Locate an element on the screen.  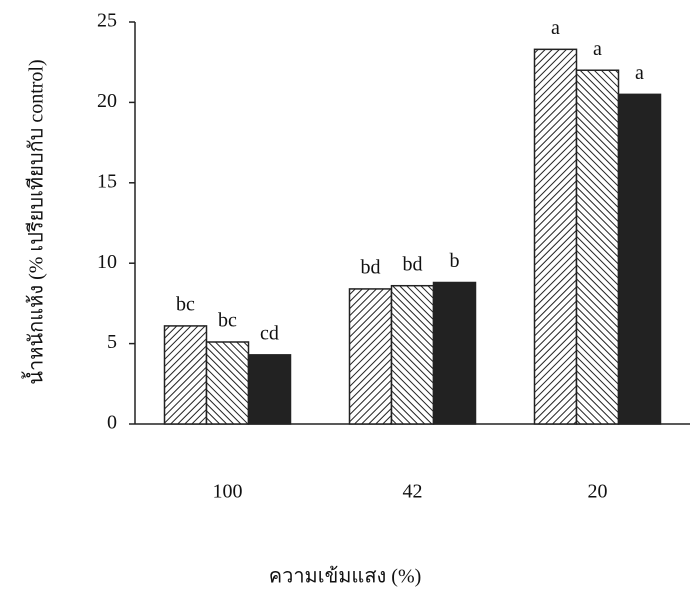
bar-letter: cd is located at coordinates (269, 333).